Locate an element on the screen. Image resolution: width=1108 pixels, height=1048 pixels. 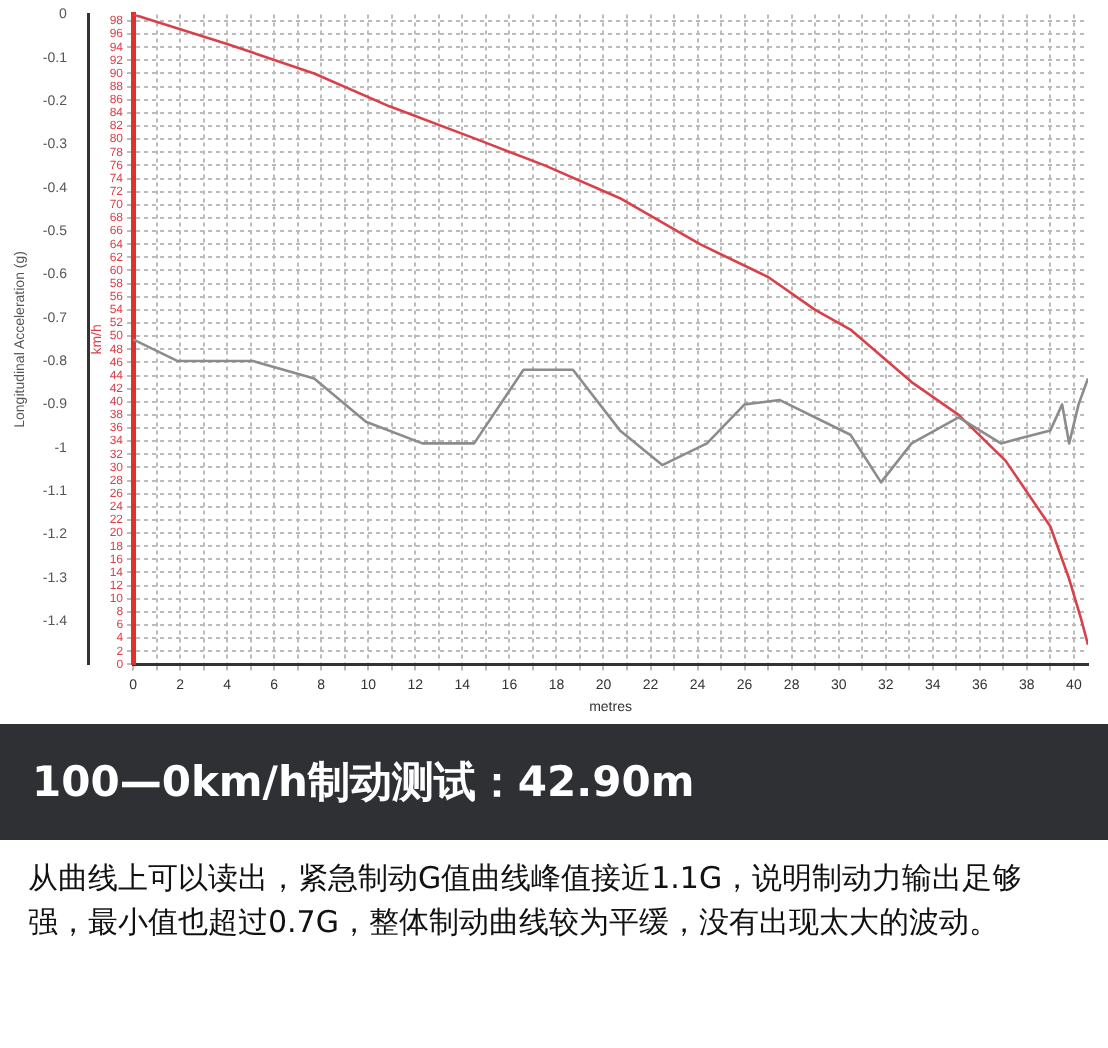
text: 从曲线上可以读出，紧急制动G值曲线峰值接近1.1G，说明制动力输出足够强，最小值也超过0.7G，整体制动曲线较为平缓，没有出现太大的波动。 is located at coordinates (525, 901).